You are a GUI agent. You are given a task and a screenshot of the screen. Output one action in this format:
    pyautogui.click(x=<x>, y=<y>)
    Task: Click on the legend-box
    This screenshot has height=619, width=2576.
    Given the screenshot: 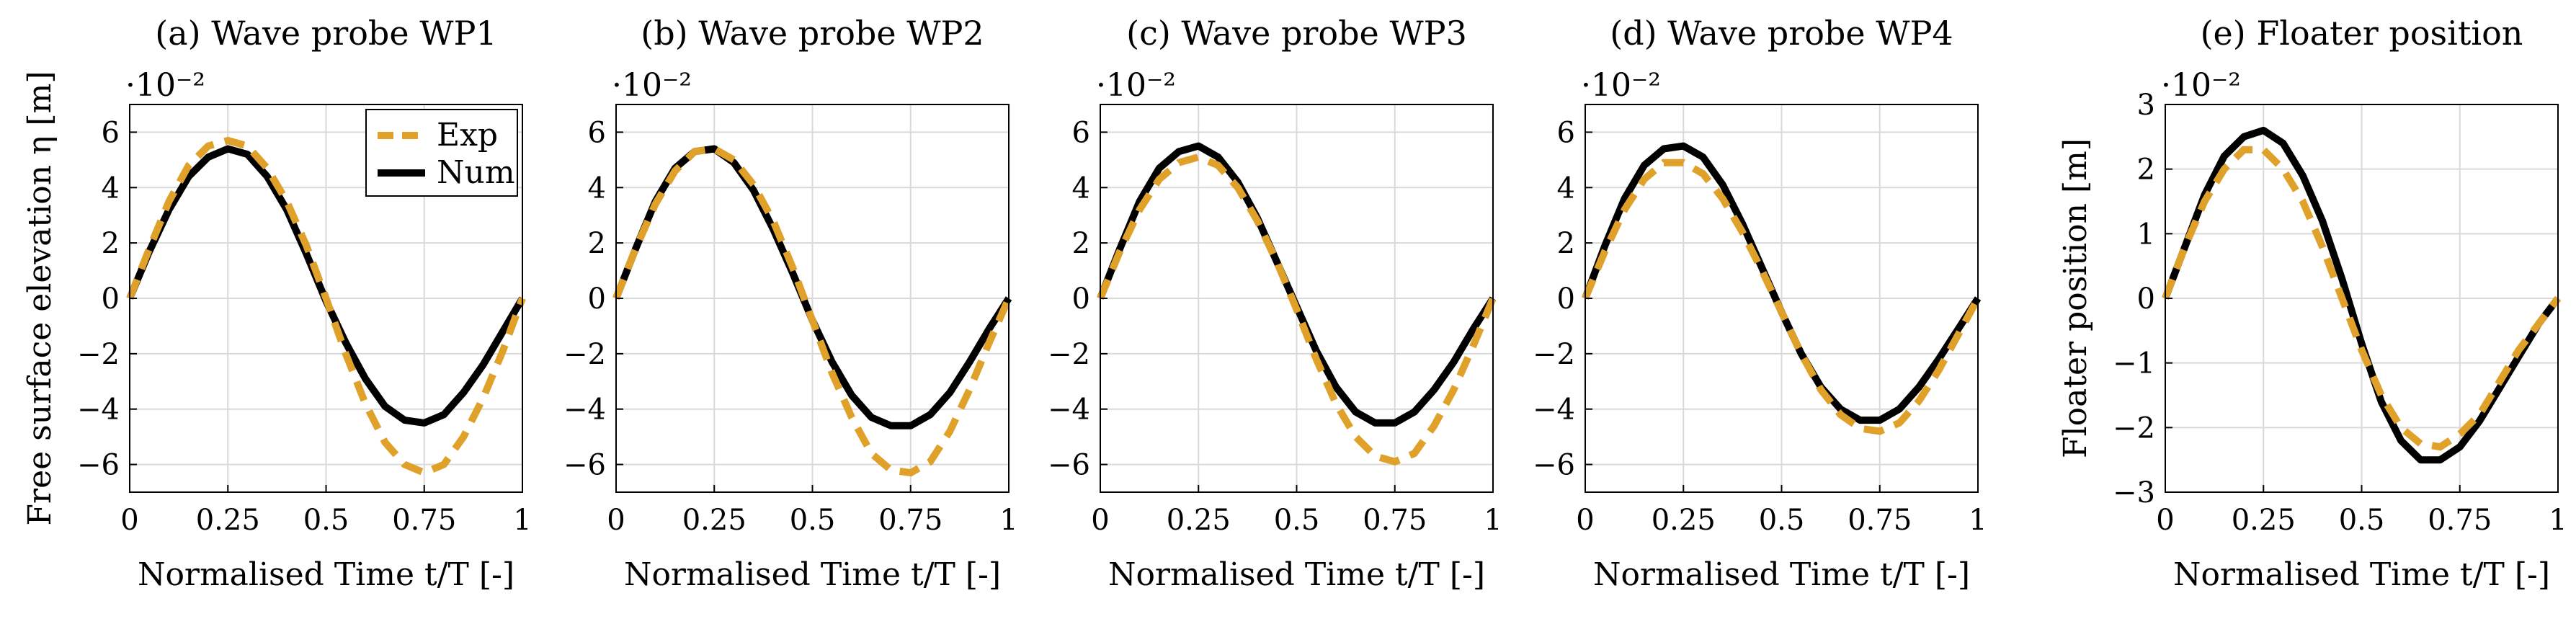 What is the action you would take?
    pyautogui.click(x=441, y=153)
    